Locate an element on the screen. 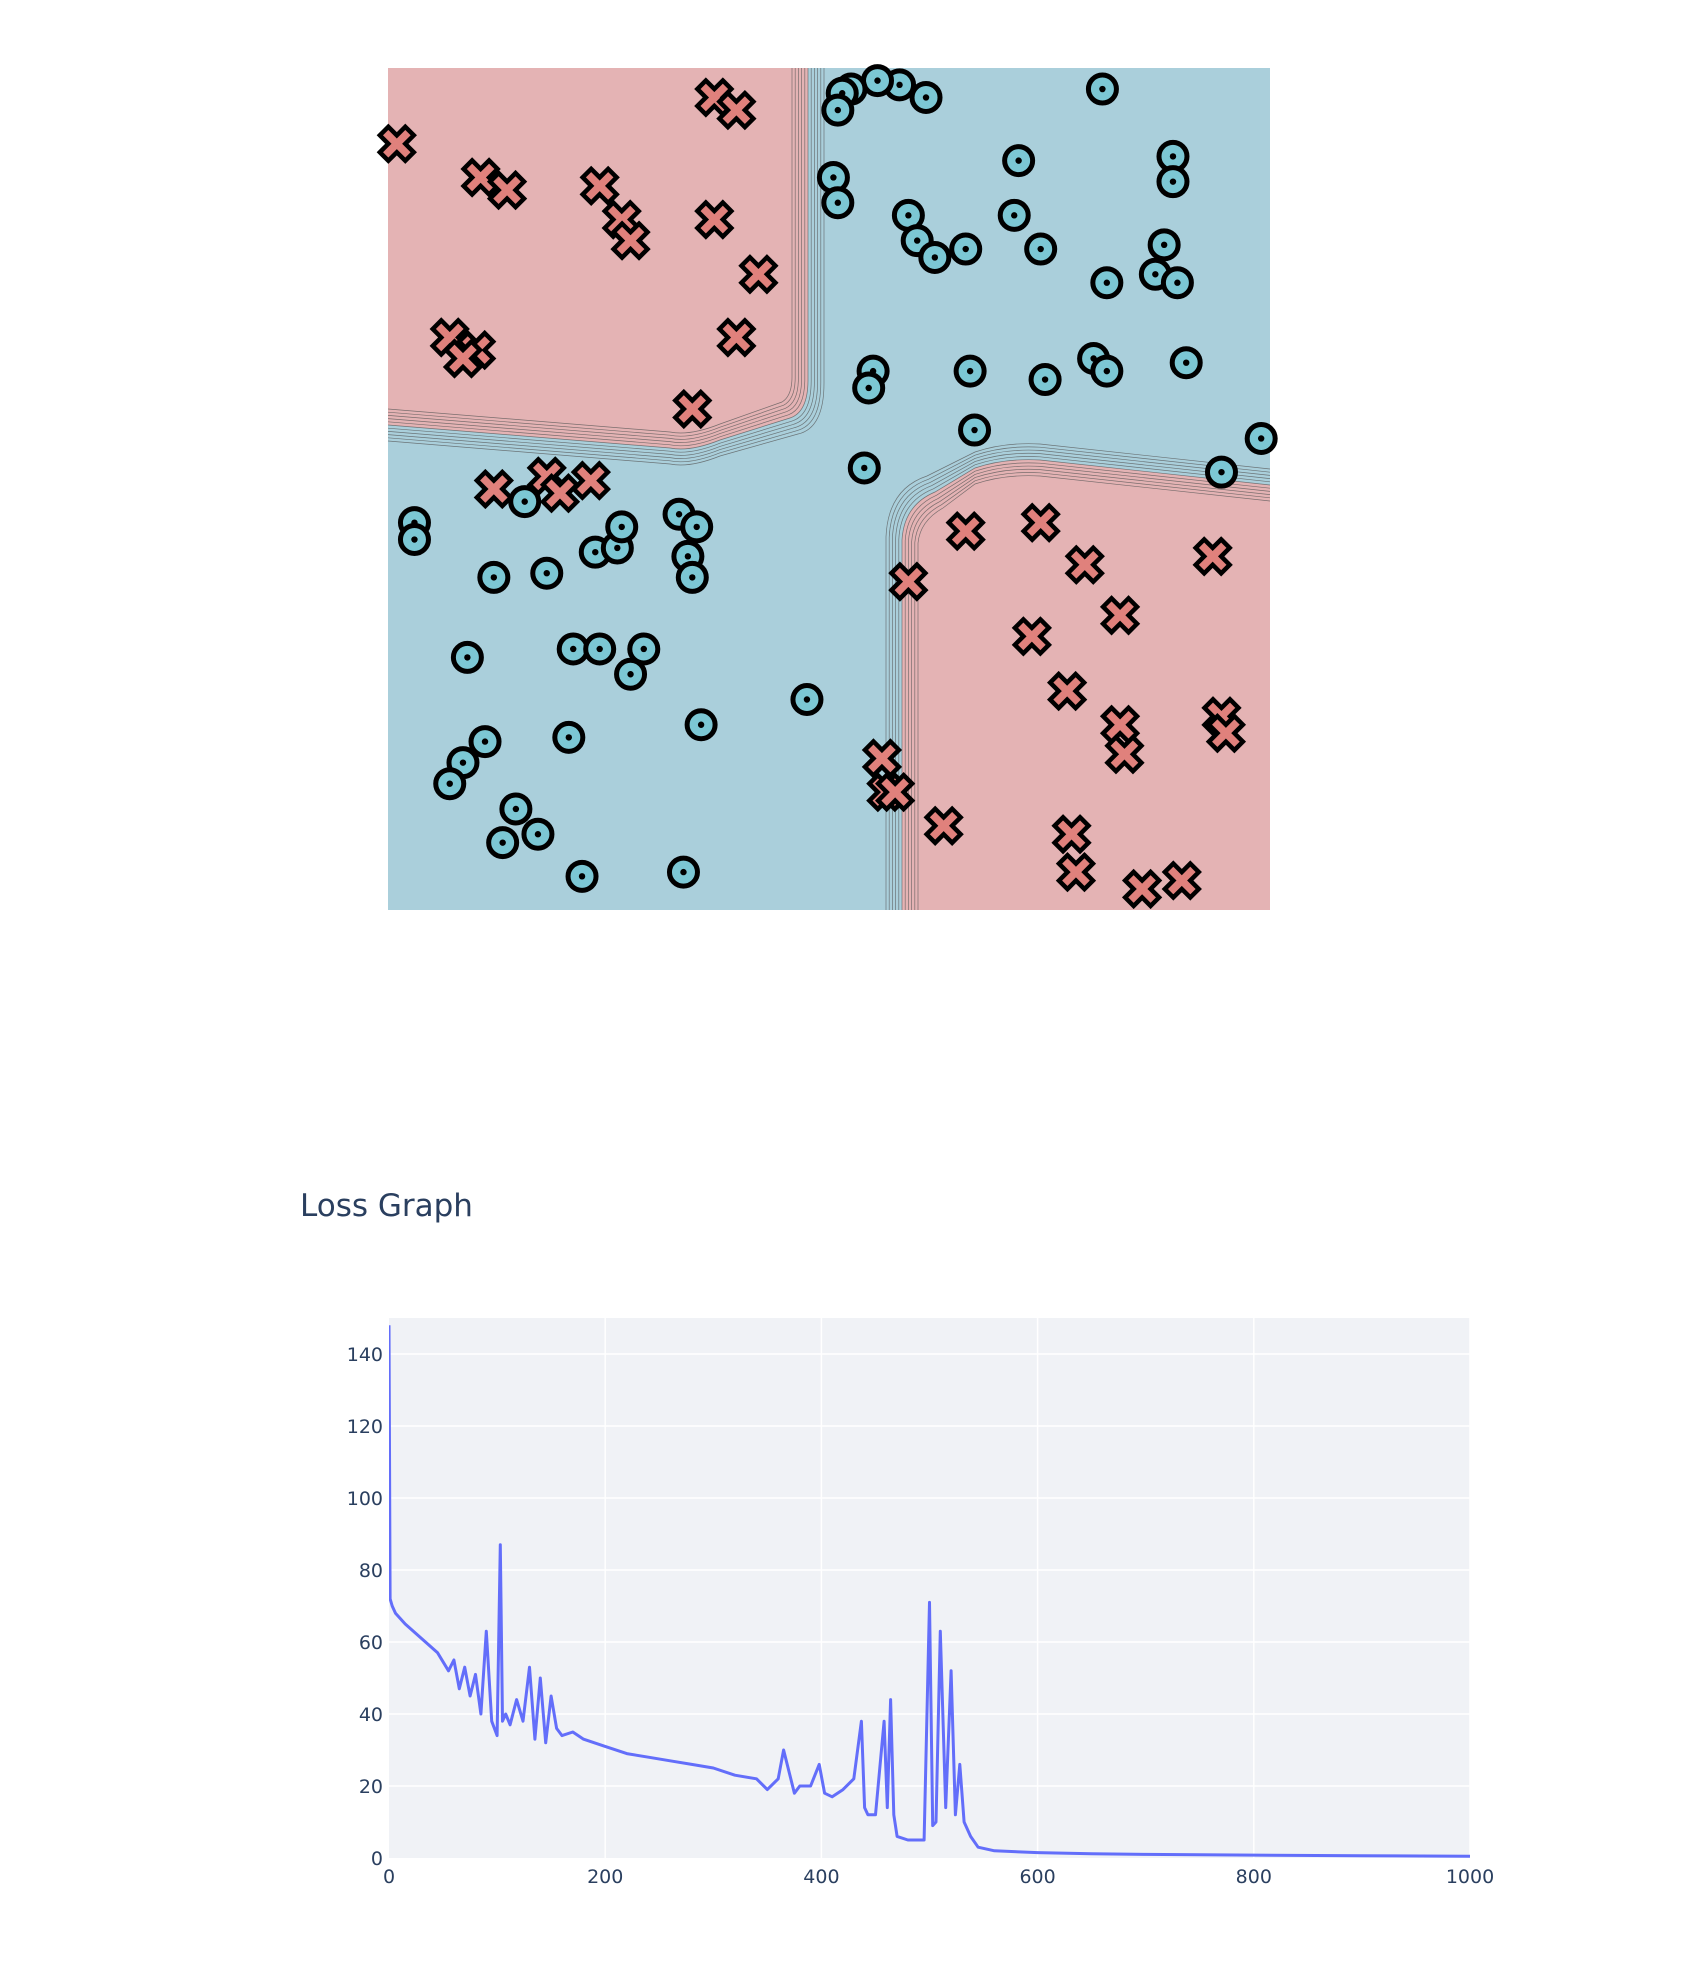  x-tick-label: 1000 is located at coordinates (1470, 1877).